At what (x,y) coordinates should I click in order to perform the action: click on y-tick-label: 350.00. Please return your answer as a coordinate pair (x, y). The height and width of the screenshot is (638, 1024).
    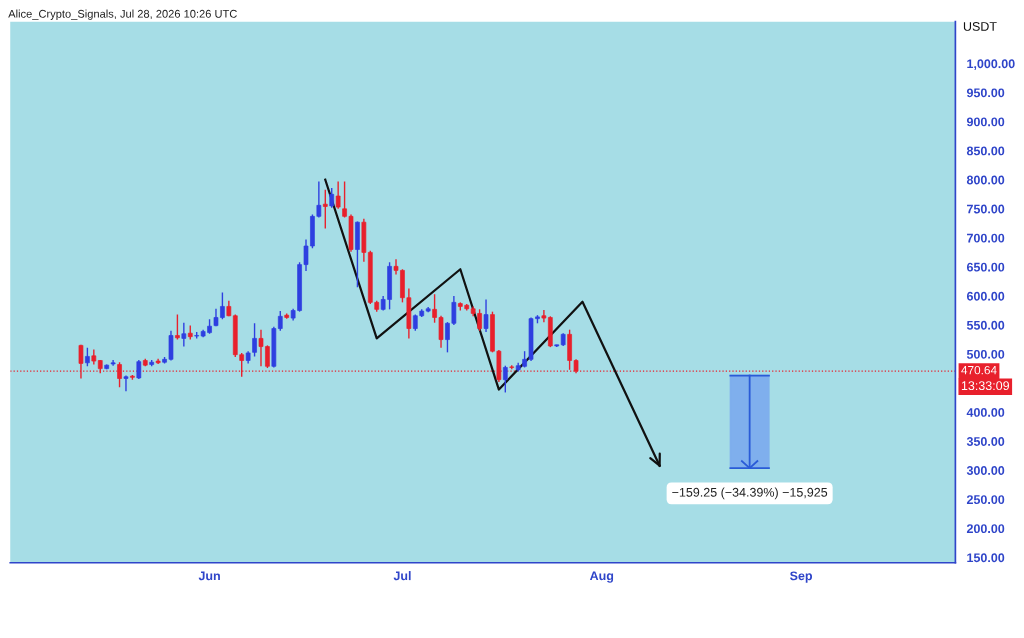
    Looking at the image, I should click on (985, 441).